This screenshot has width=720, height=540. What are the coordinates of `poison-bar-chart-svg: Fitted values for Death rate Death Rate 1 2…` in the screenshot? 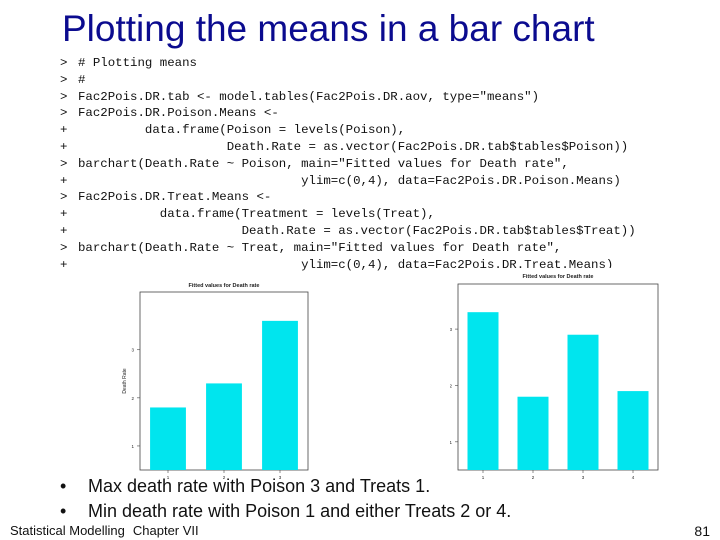 It's located at (215, 381).